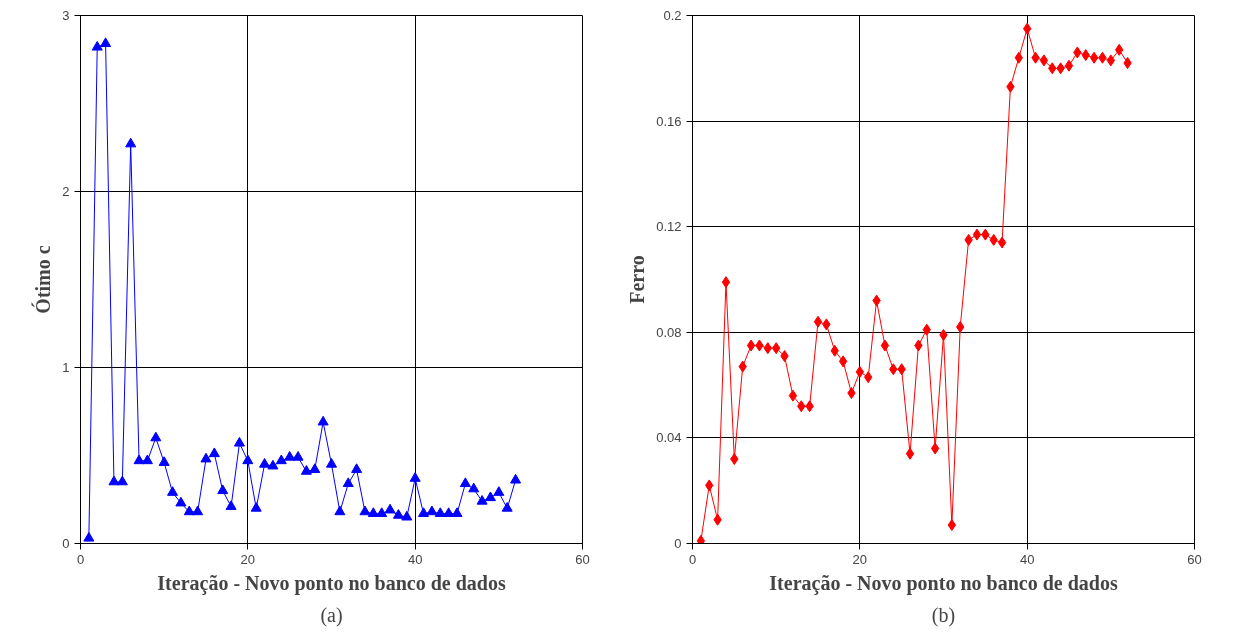 This screenshot has width=1233, height=632. Describe the element at coordinates (669, 332) in the screenshot. I see `y-tick-label: 0.08` at that location.